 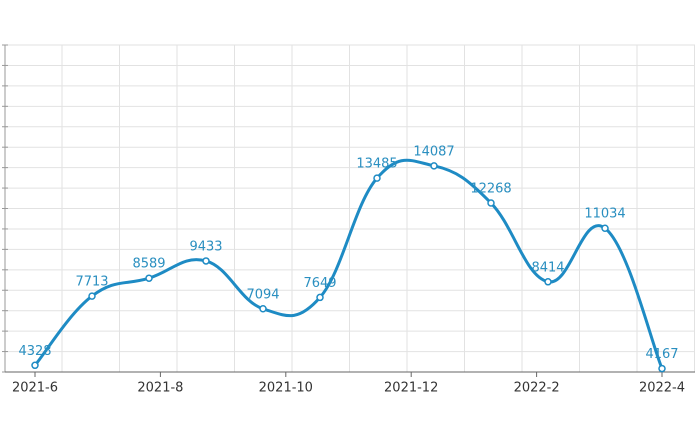 I want to click on x-tick-label: 2021-8, so click(x=160, y=388).